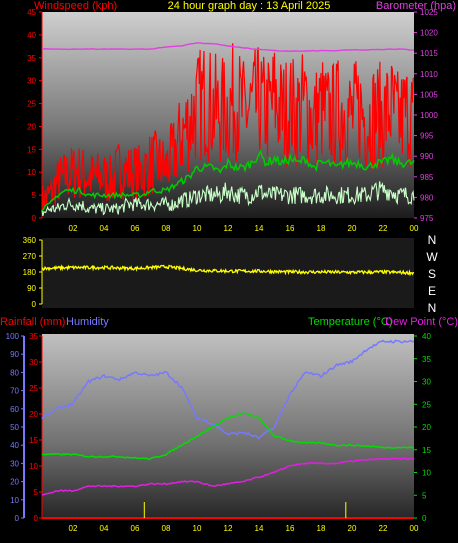 The height and width of the screenshot is (543, 458). What do you see at coordinates (36, 518) in the screenshot?
I see `rainfall-tick-label: 0` at bounding box center [36, 518].